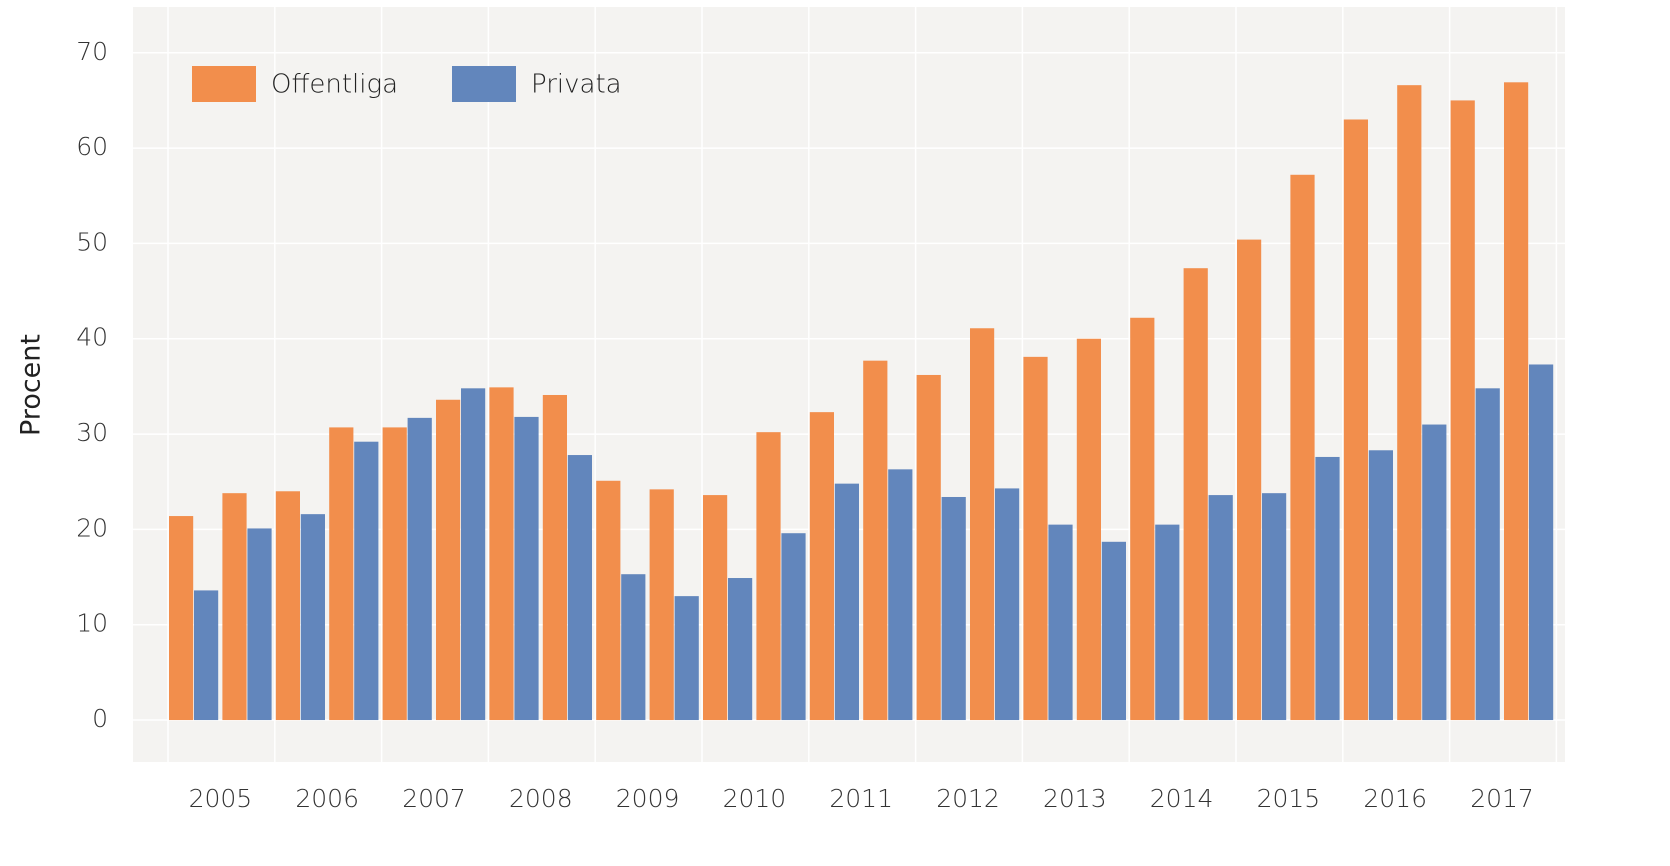 The height and width of the screenshot is (866, 1670). I want to click on x-tick-label: 2007, so click(434, 798).